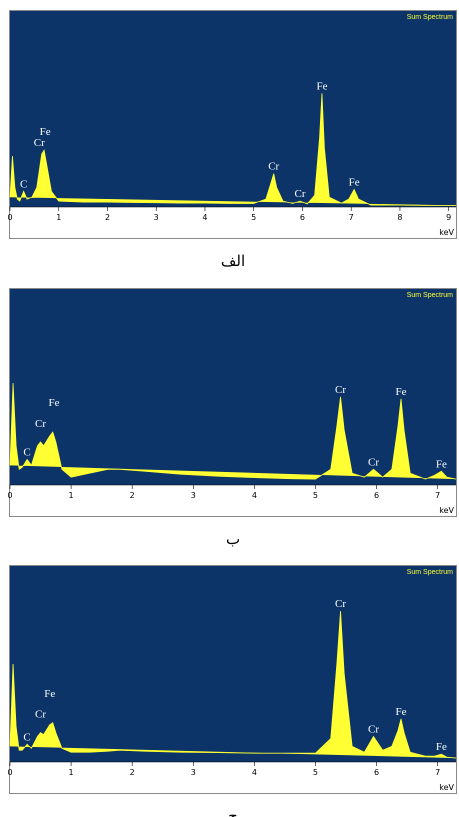  I want to click on panel-caption: الف, so click(233, 261).